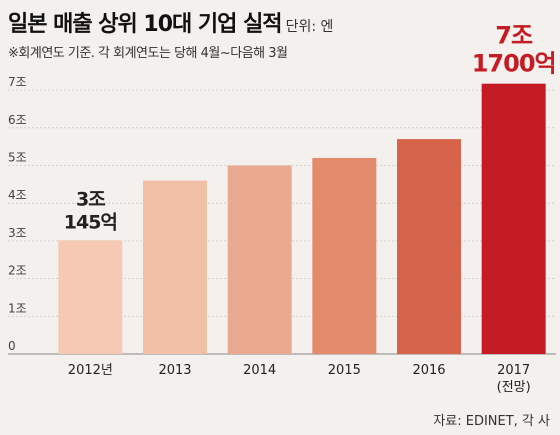 The width and height of the screenshot is (560, 435). I want to click on chart-subtitle: ※회계연도 기준. 각 회계연도는 당해 4월~다음해 3월, so click(148, 53).